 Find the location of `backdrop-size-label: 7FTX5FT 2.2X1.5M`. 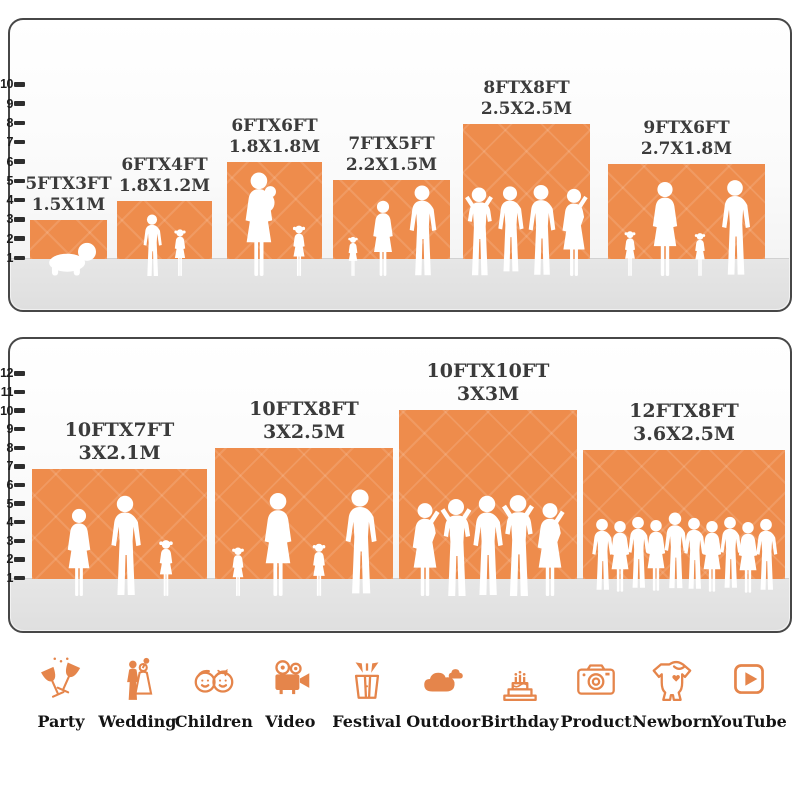

backdrop-size-label: 7FTX5FT 2.2X1.5M is located at coordinates (391, 155).